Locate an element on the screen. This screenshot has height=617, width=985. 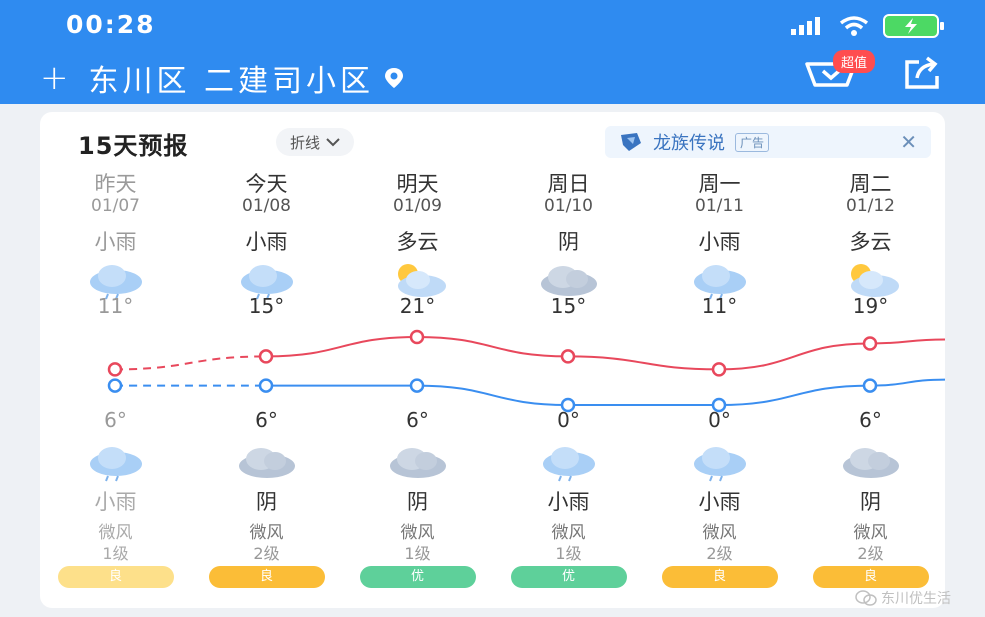
date-label: 01/07 is located at coordinates (115, 206).